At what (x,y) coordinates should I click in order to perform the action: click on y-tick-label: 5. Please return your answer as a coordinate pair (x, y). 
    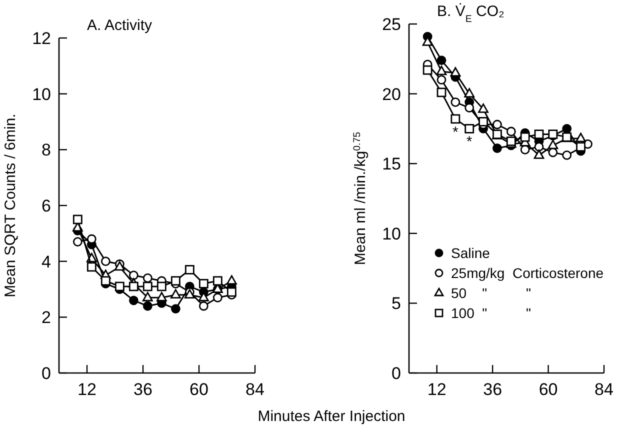
    Looking at the image, I should click on (396, 304).